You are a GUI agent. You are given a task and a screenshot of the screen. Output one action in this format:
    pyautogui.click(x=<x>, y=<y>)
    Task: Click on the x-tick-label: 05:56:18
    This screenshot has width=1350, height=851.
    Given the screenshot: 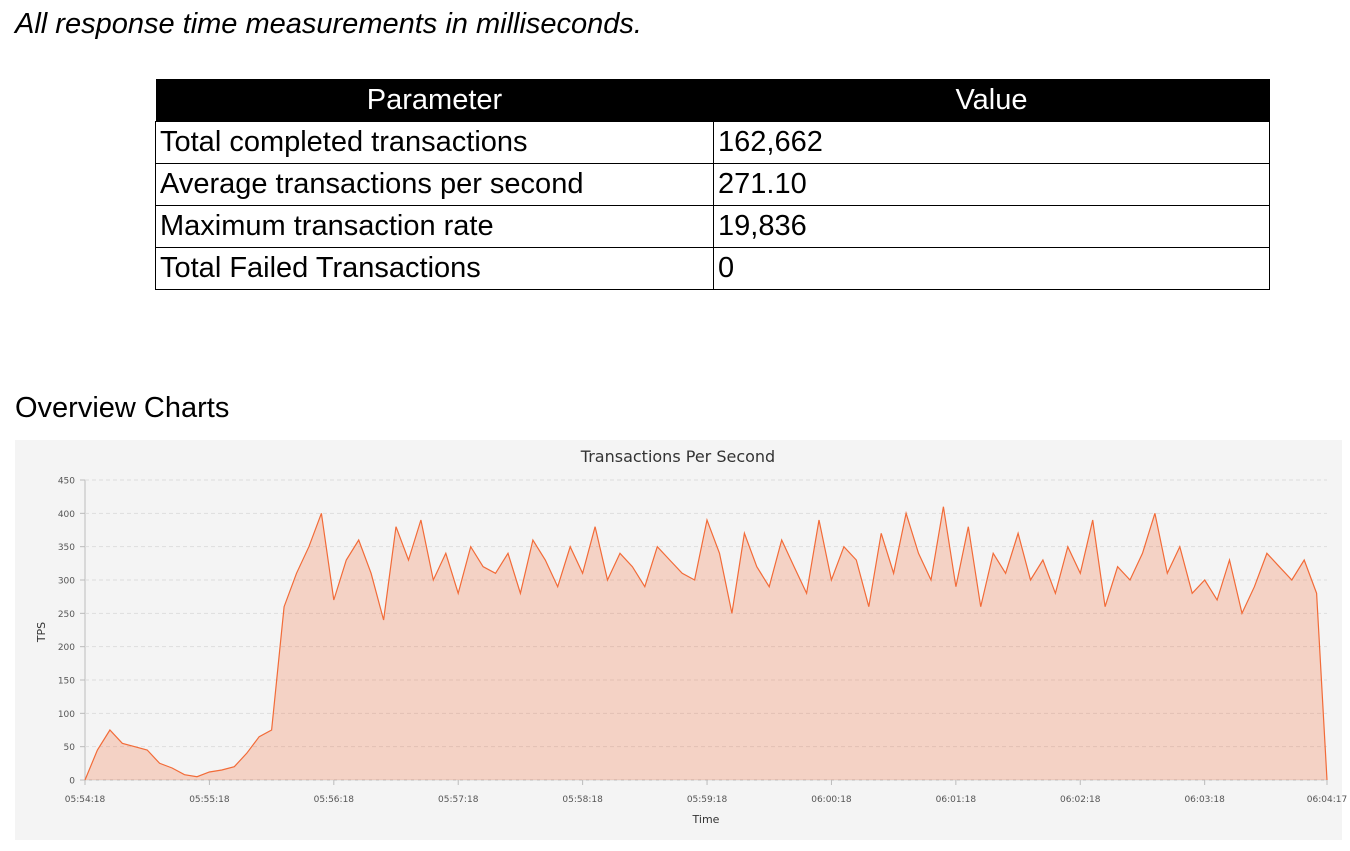 What is the action you would take?
    pyautogui.click(x=334, y=800)
    